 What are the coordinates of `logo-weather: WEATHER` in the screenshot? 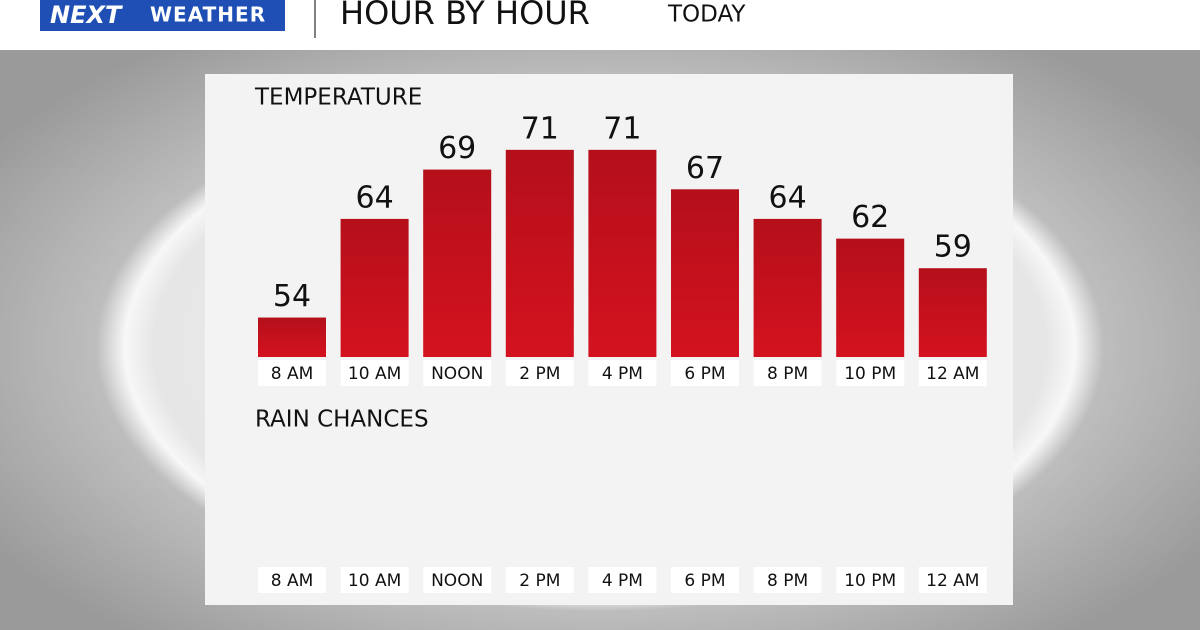 It's located at (208, 15).